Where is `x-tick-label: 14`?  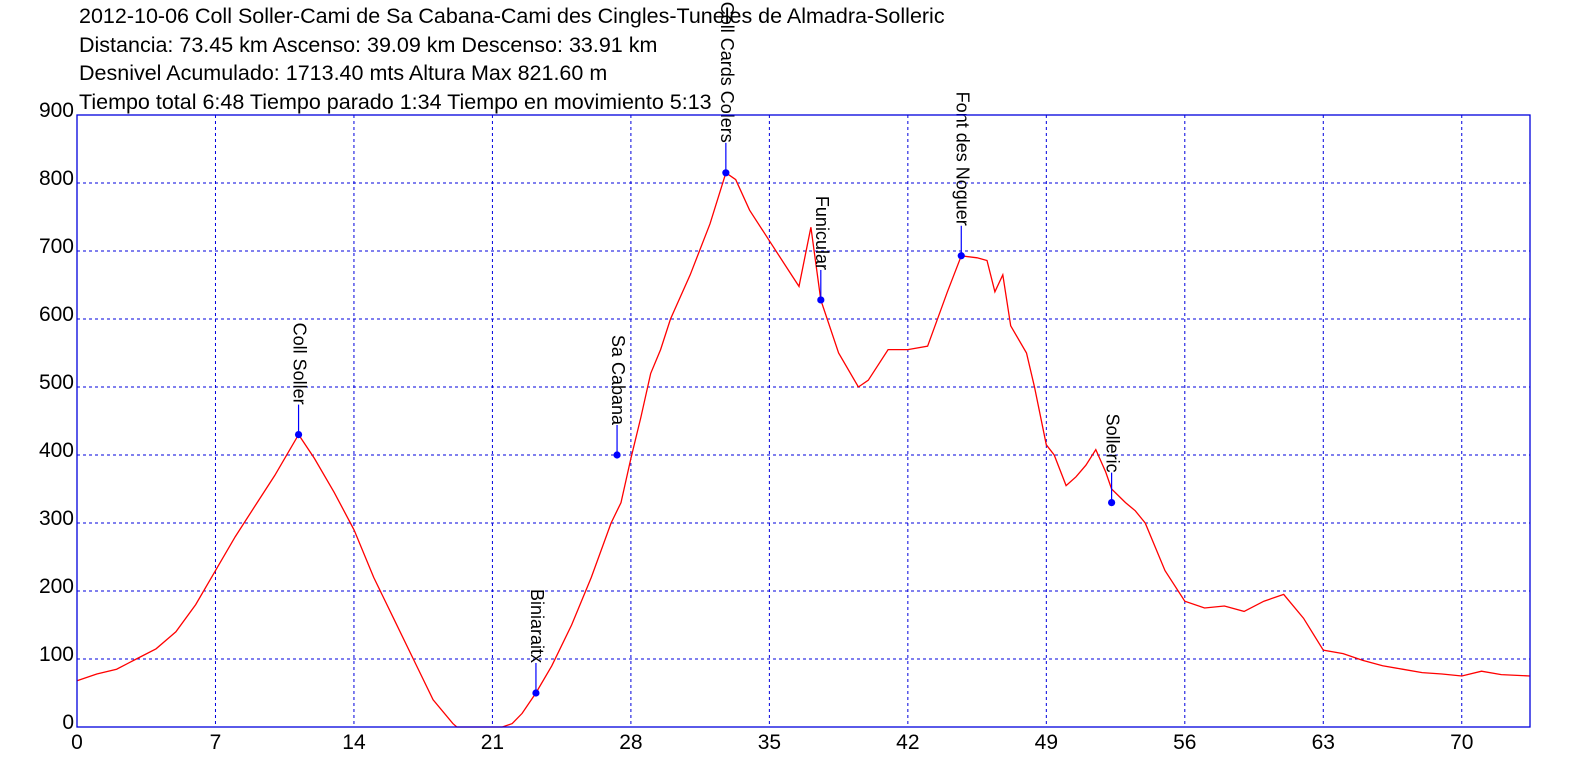
x-tick-label: 14 is located at coordinates (354, 742).